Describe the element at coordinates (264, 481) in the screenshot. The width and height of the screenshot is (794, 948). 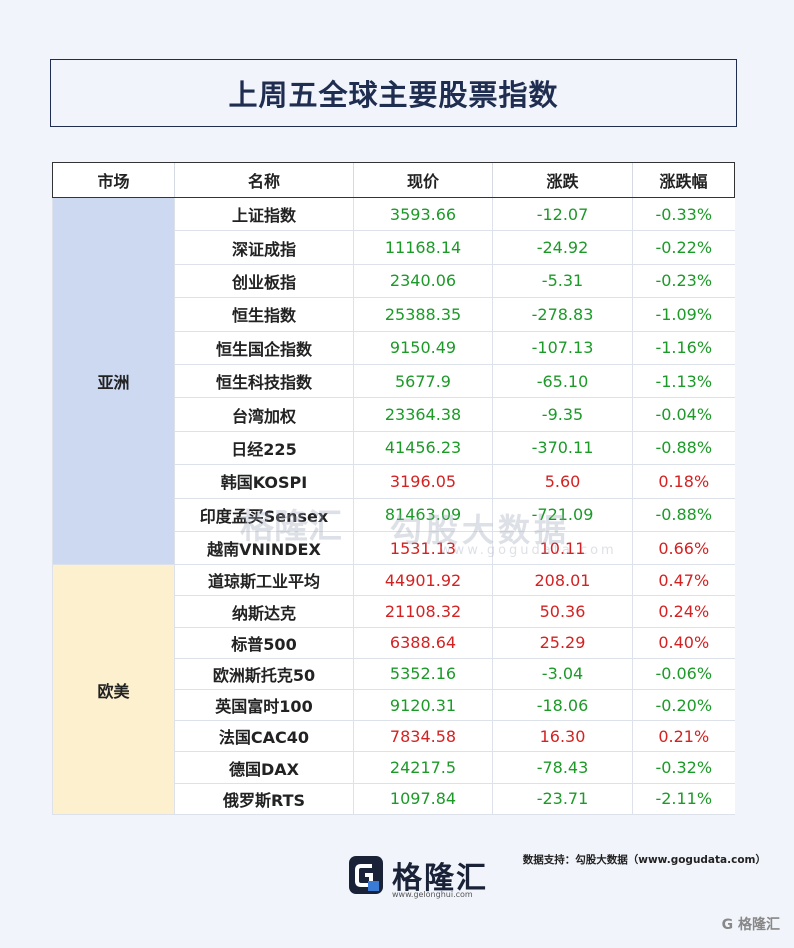
I see `index-name: 韩国KOSPI` at that location.